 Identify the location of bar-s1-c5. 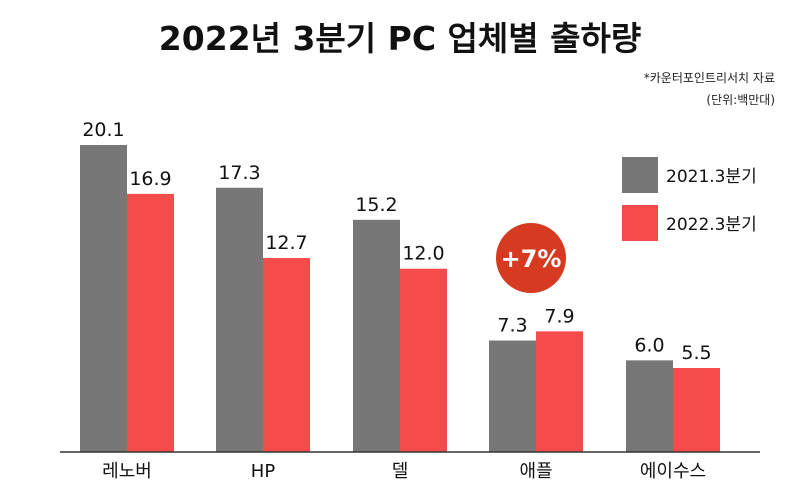
(649, 406).